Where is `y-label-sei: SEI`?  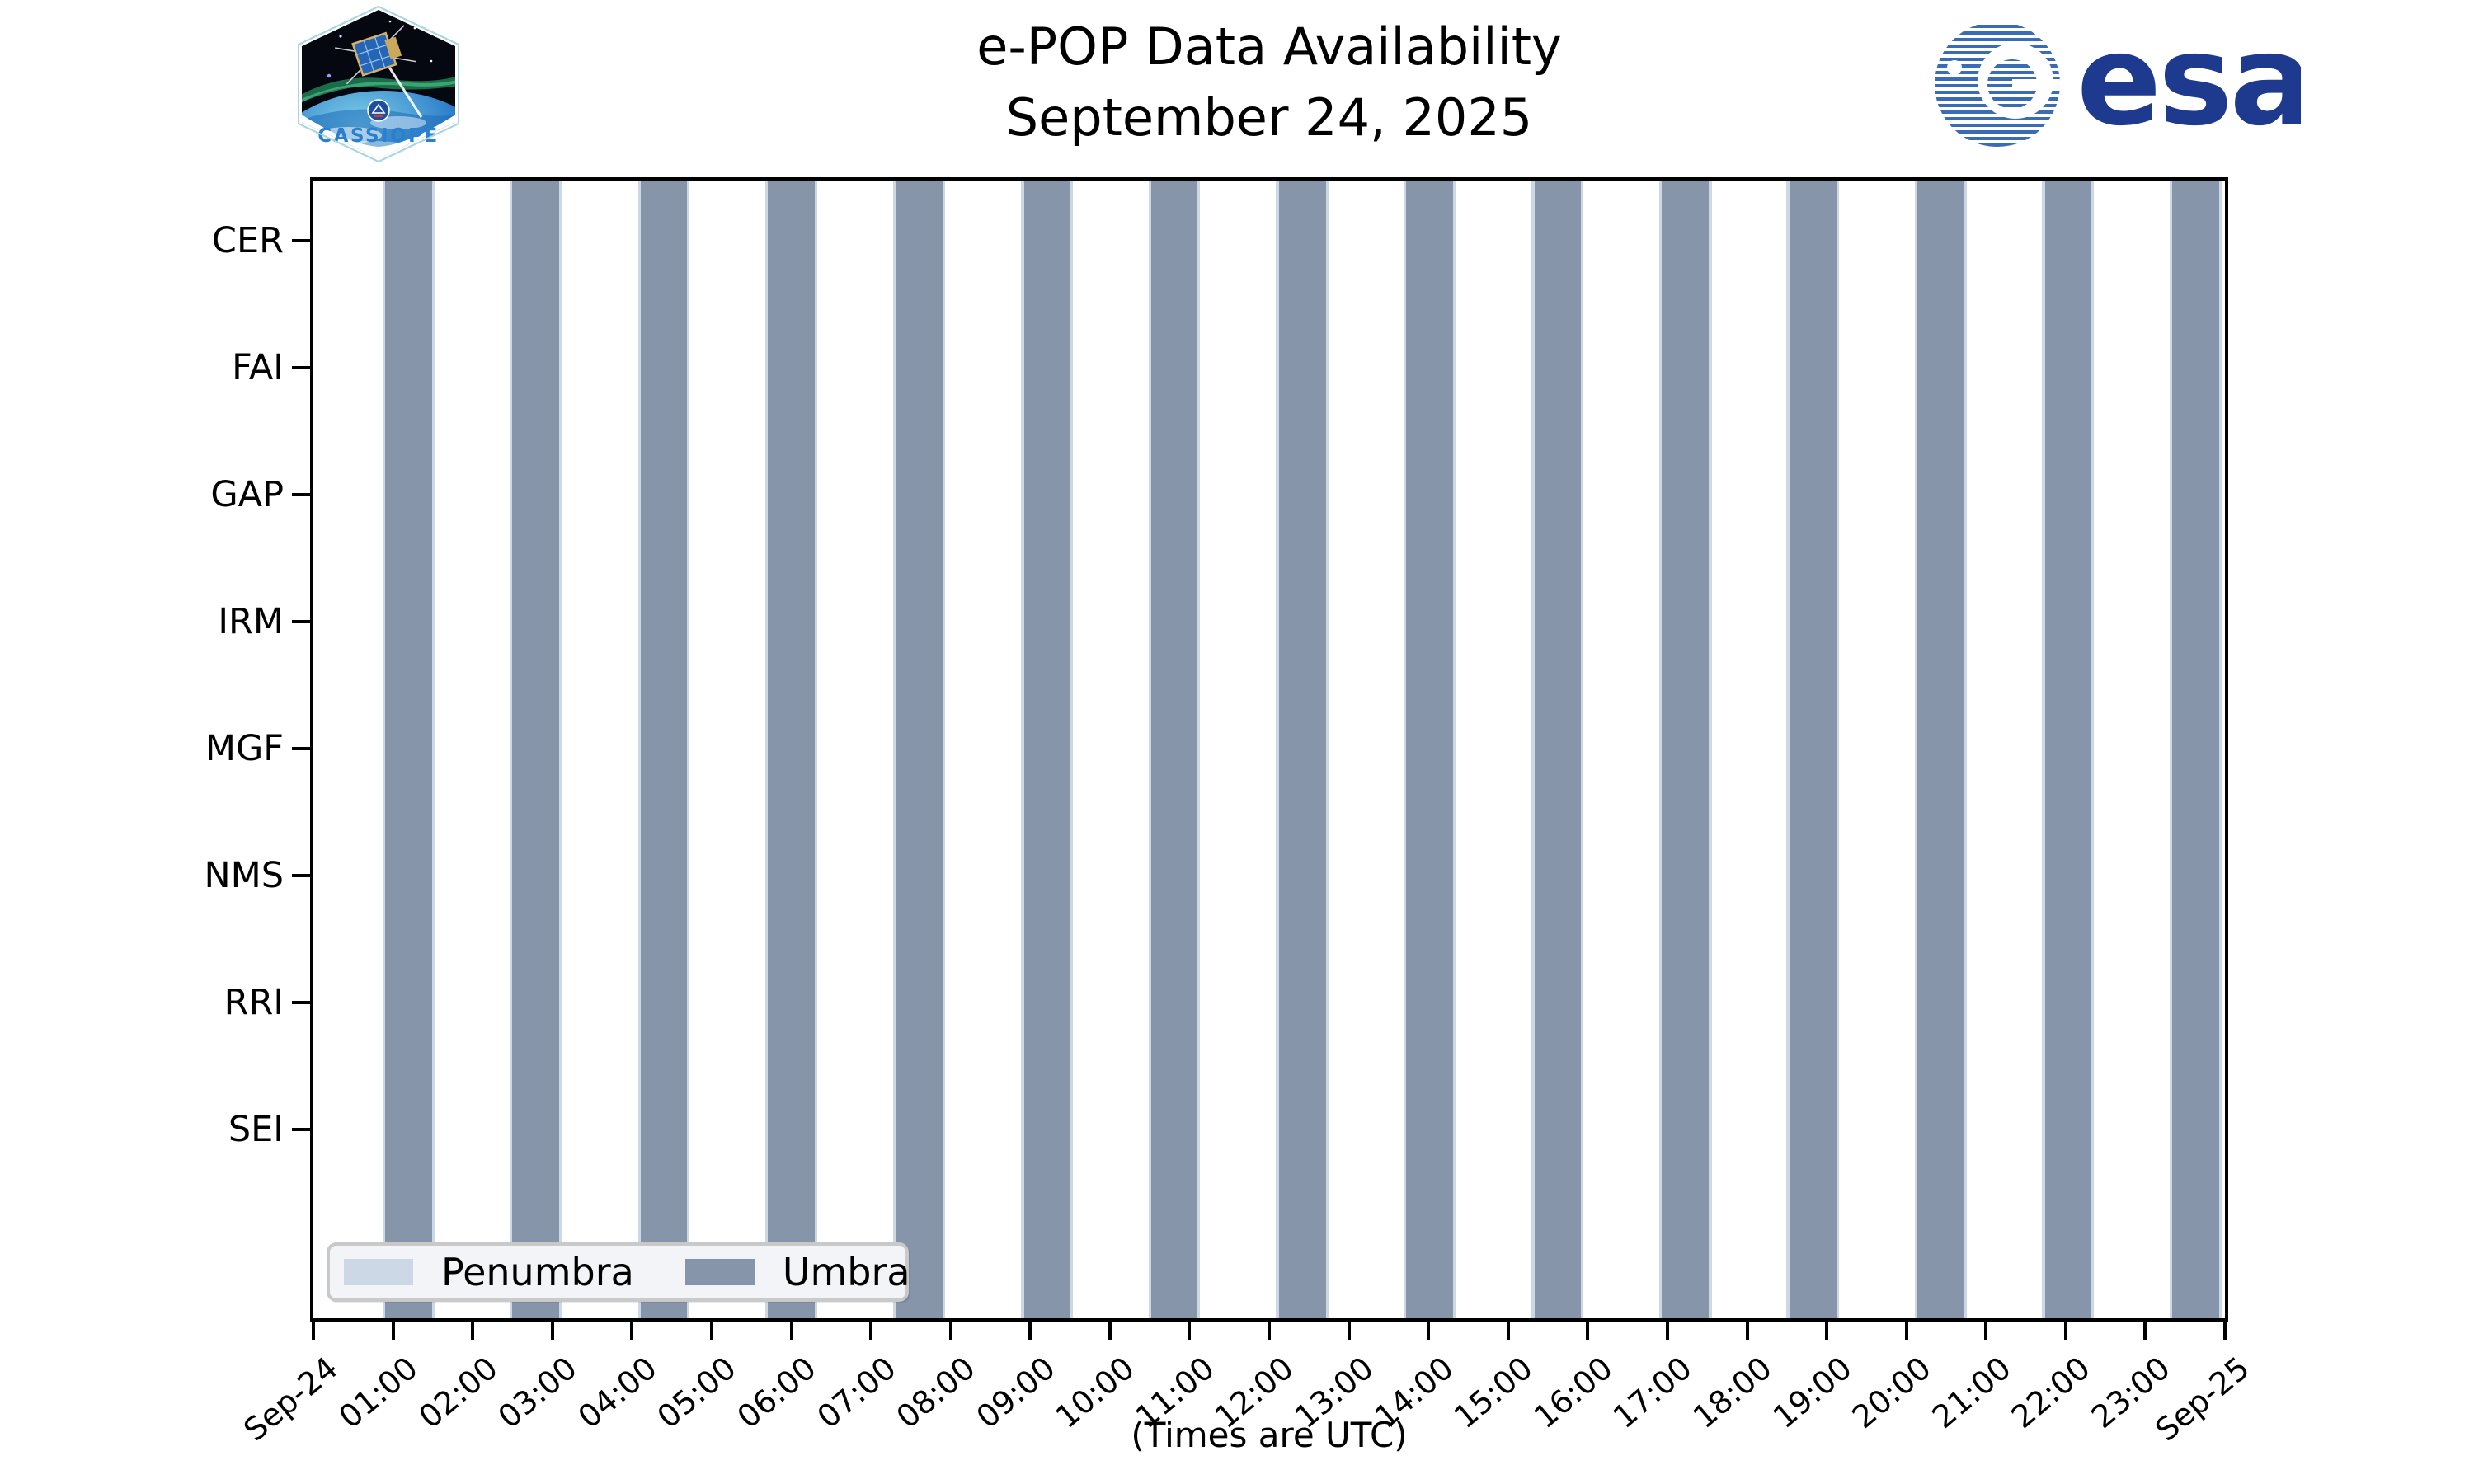 y-label-sei: SEI is located at coordinates (256, 1129).